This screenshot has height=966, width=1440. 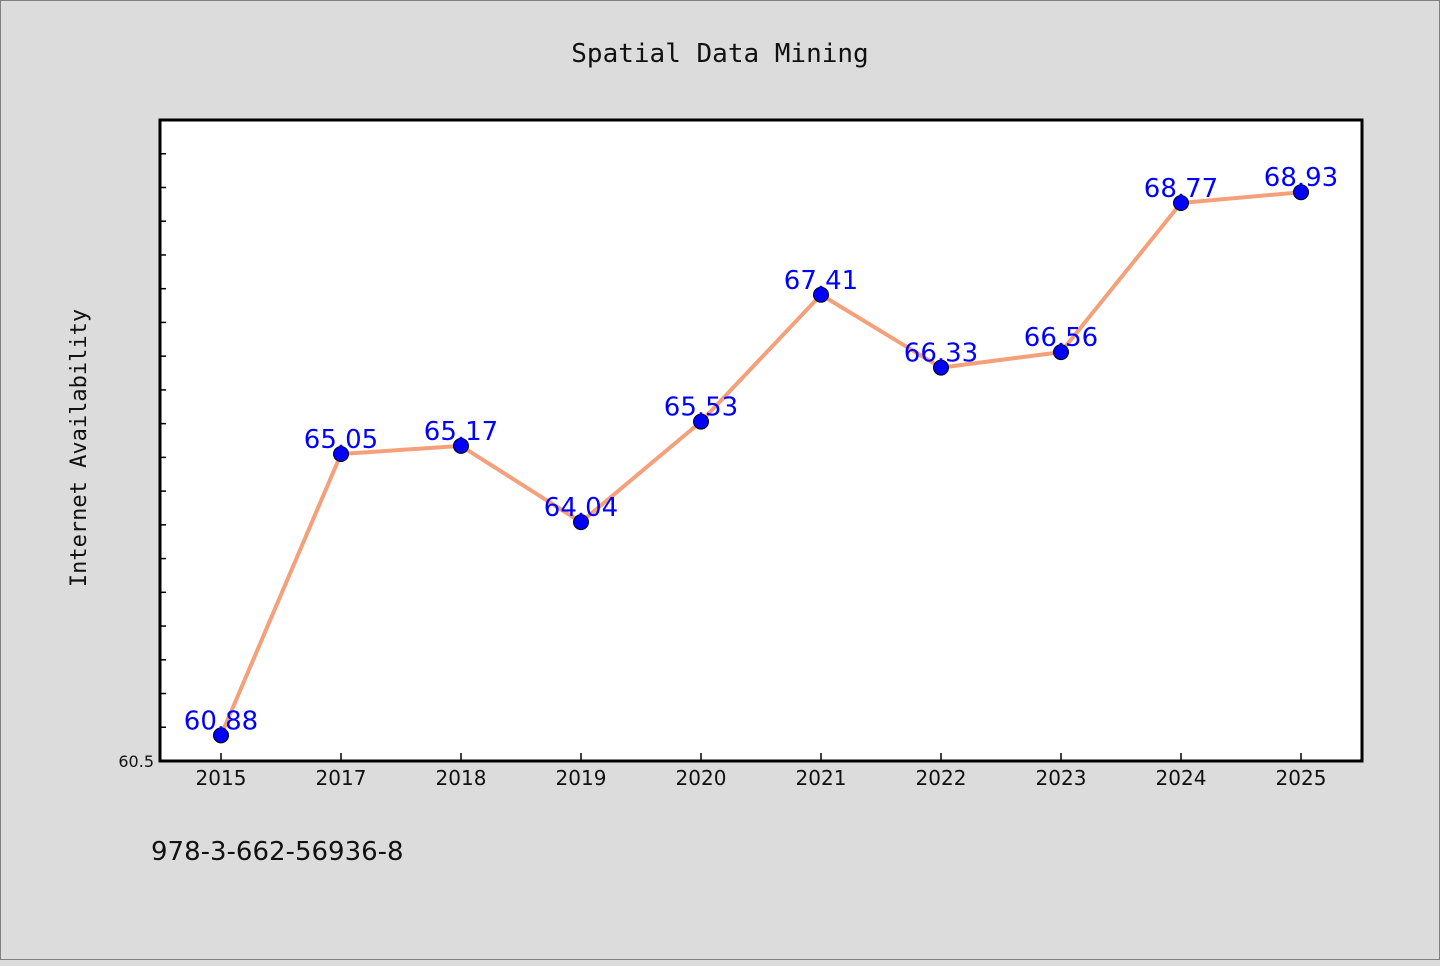 I want to click on y-axis-label: Internet Availability, so click(x=79, y=448).